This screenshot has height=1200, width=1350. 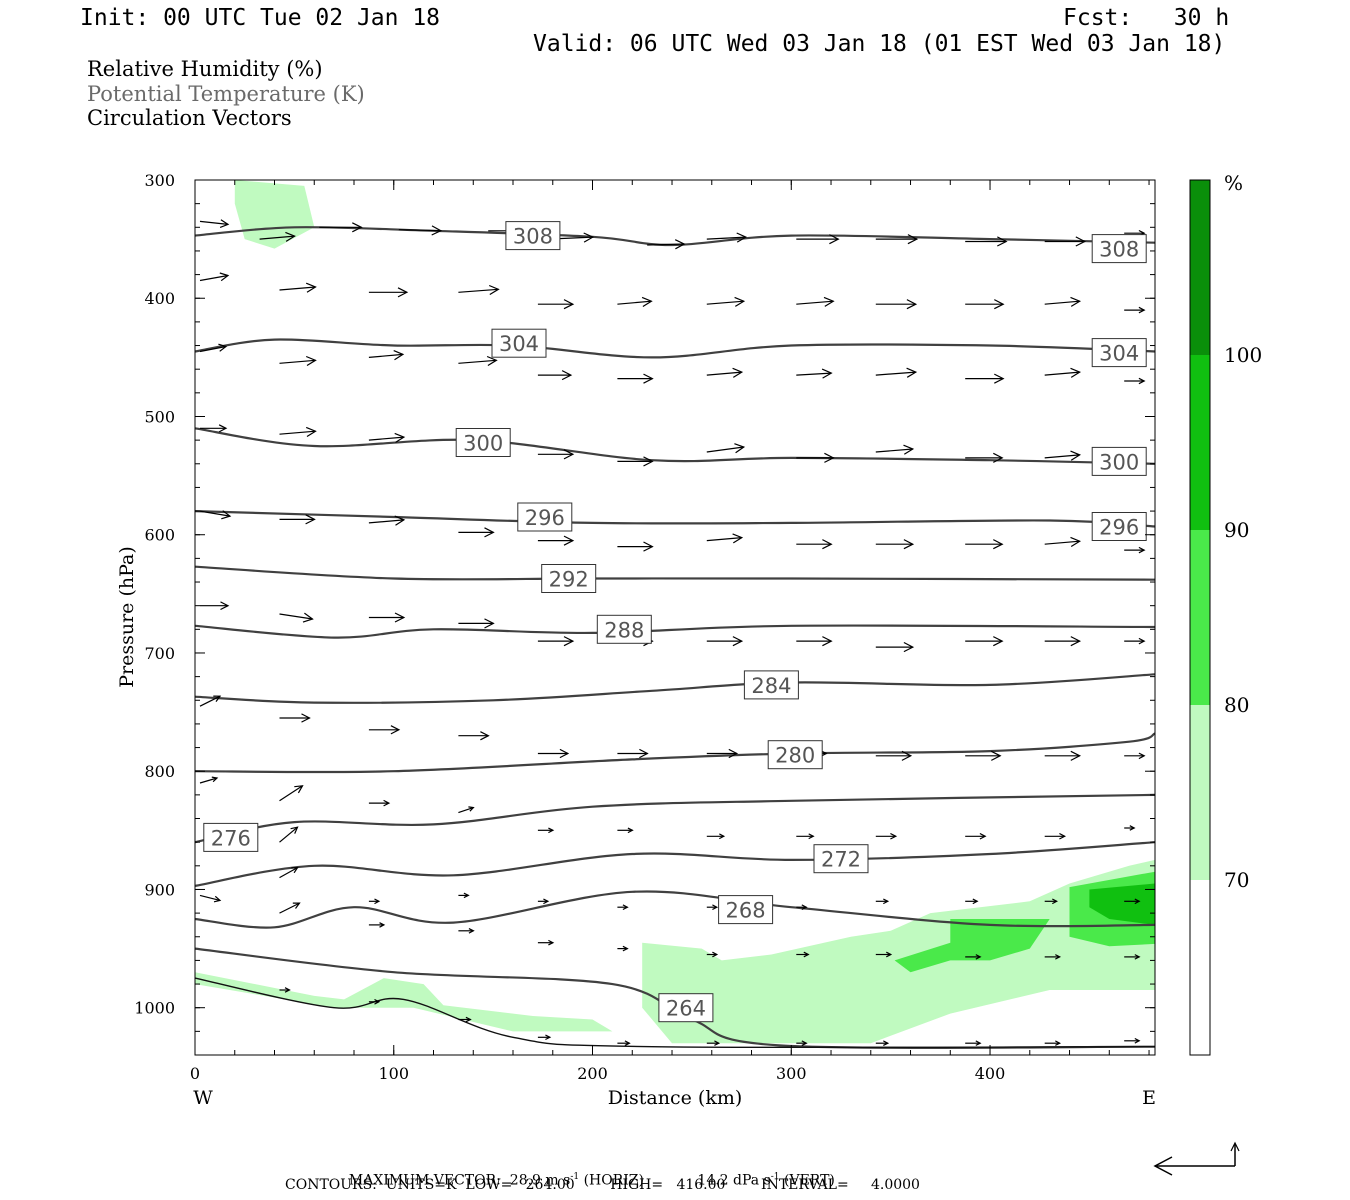 I want to click on contour-label-280: 280, so click(x=795, y=755).